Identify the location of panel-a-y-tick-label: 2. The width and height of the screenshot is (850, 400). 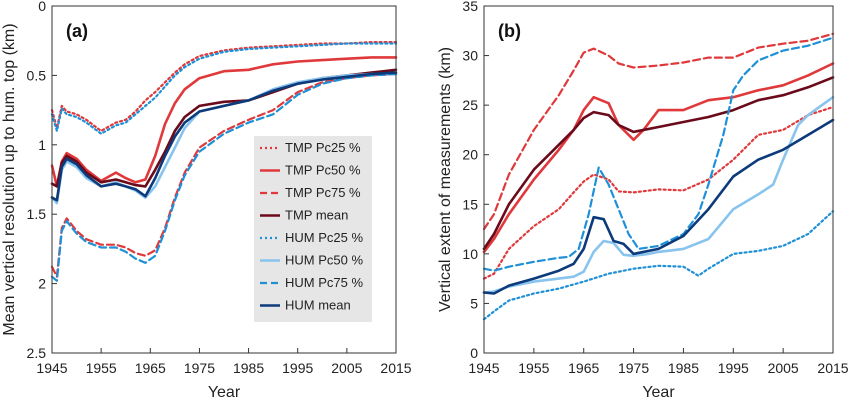
(42, 284).